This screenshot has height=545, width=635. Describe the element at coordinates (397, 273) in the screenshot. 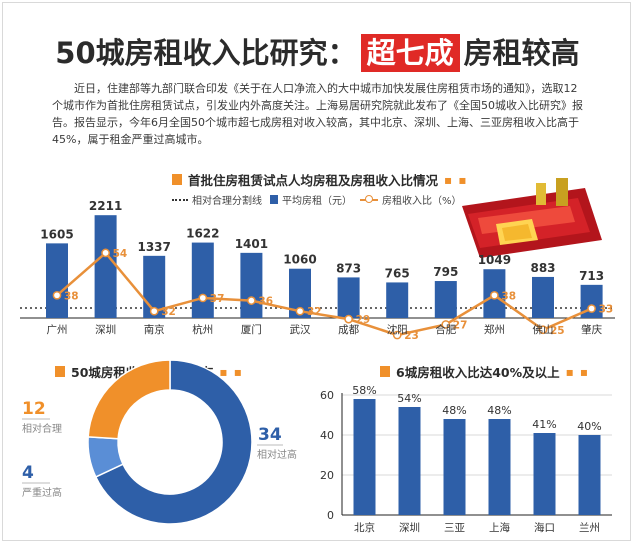

I see `rent-value-label: 765` at that location.